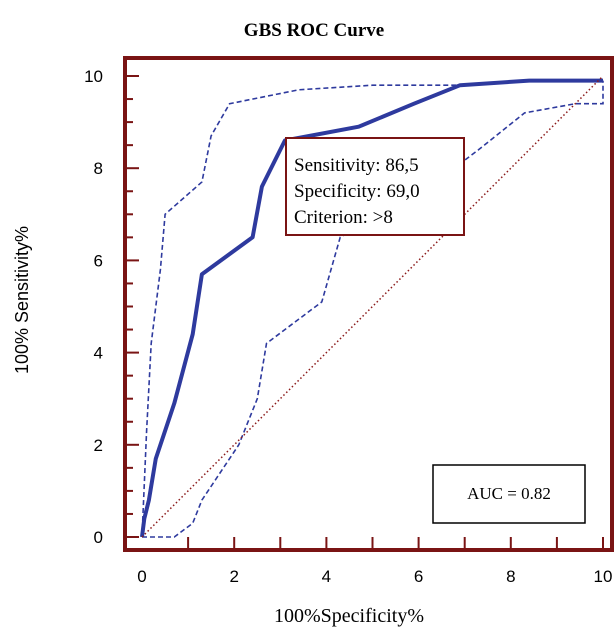 This screenshot has height=632, width=614. I want to click on x-tick-label: 10, so click(603, 576).